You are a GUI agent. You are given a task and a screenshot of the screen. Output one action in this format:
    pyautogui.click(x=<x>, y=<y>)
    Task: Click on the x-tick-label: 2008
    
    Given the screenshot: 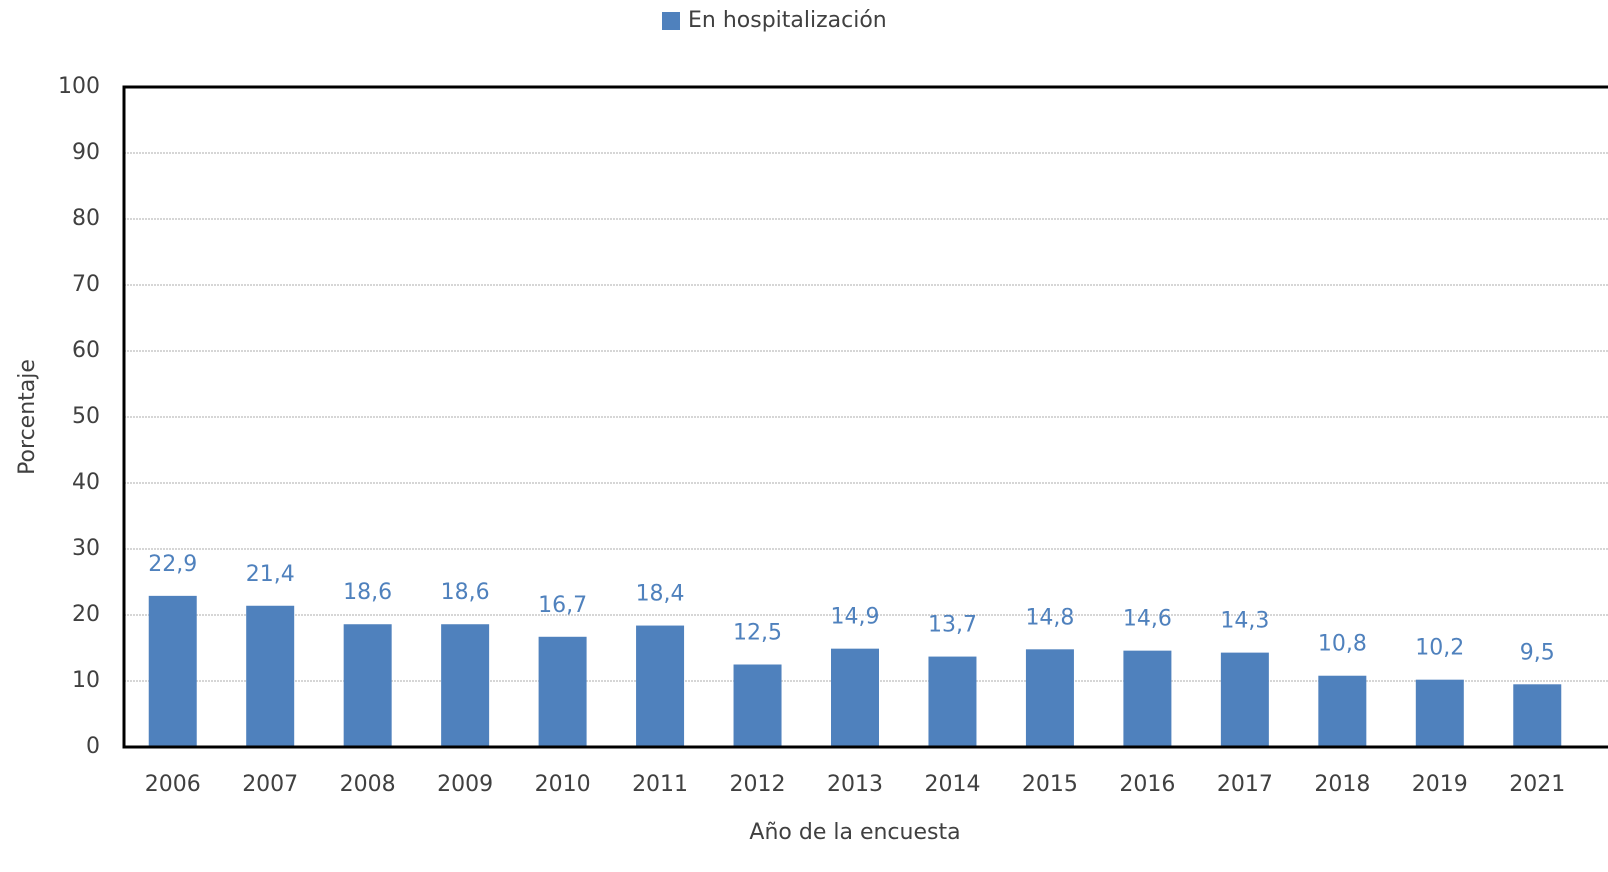 What is the action you would take?
    pyautogui.click(x=368, y=784)
    